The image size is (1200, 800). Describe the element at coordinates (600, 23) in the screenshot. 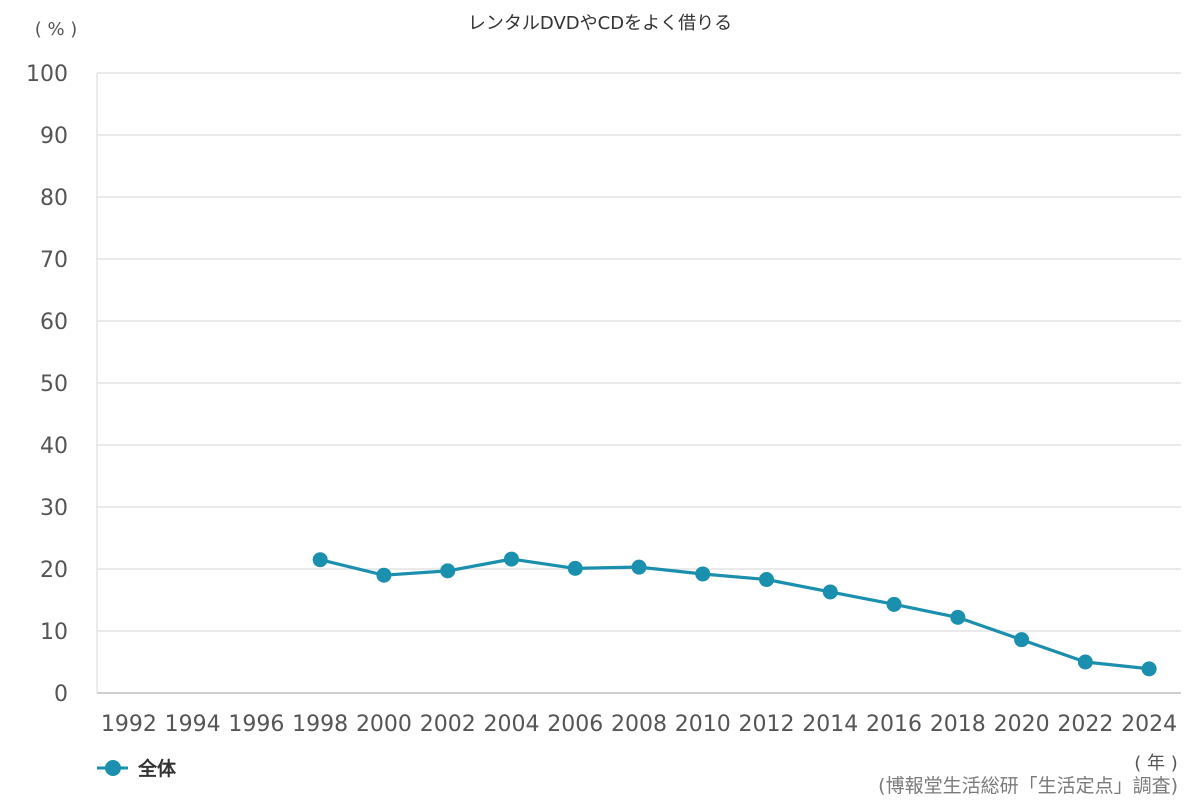

I see `chart-title: レンタルDVDやCDをよく借りる` at that location.